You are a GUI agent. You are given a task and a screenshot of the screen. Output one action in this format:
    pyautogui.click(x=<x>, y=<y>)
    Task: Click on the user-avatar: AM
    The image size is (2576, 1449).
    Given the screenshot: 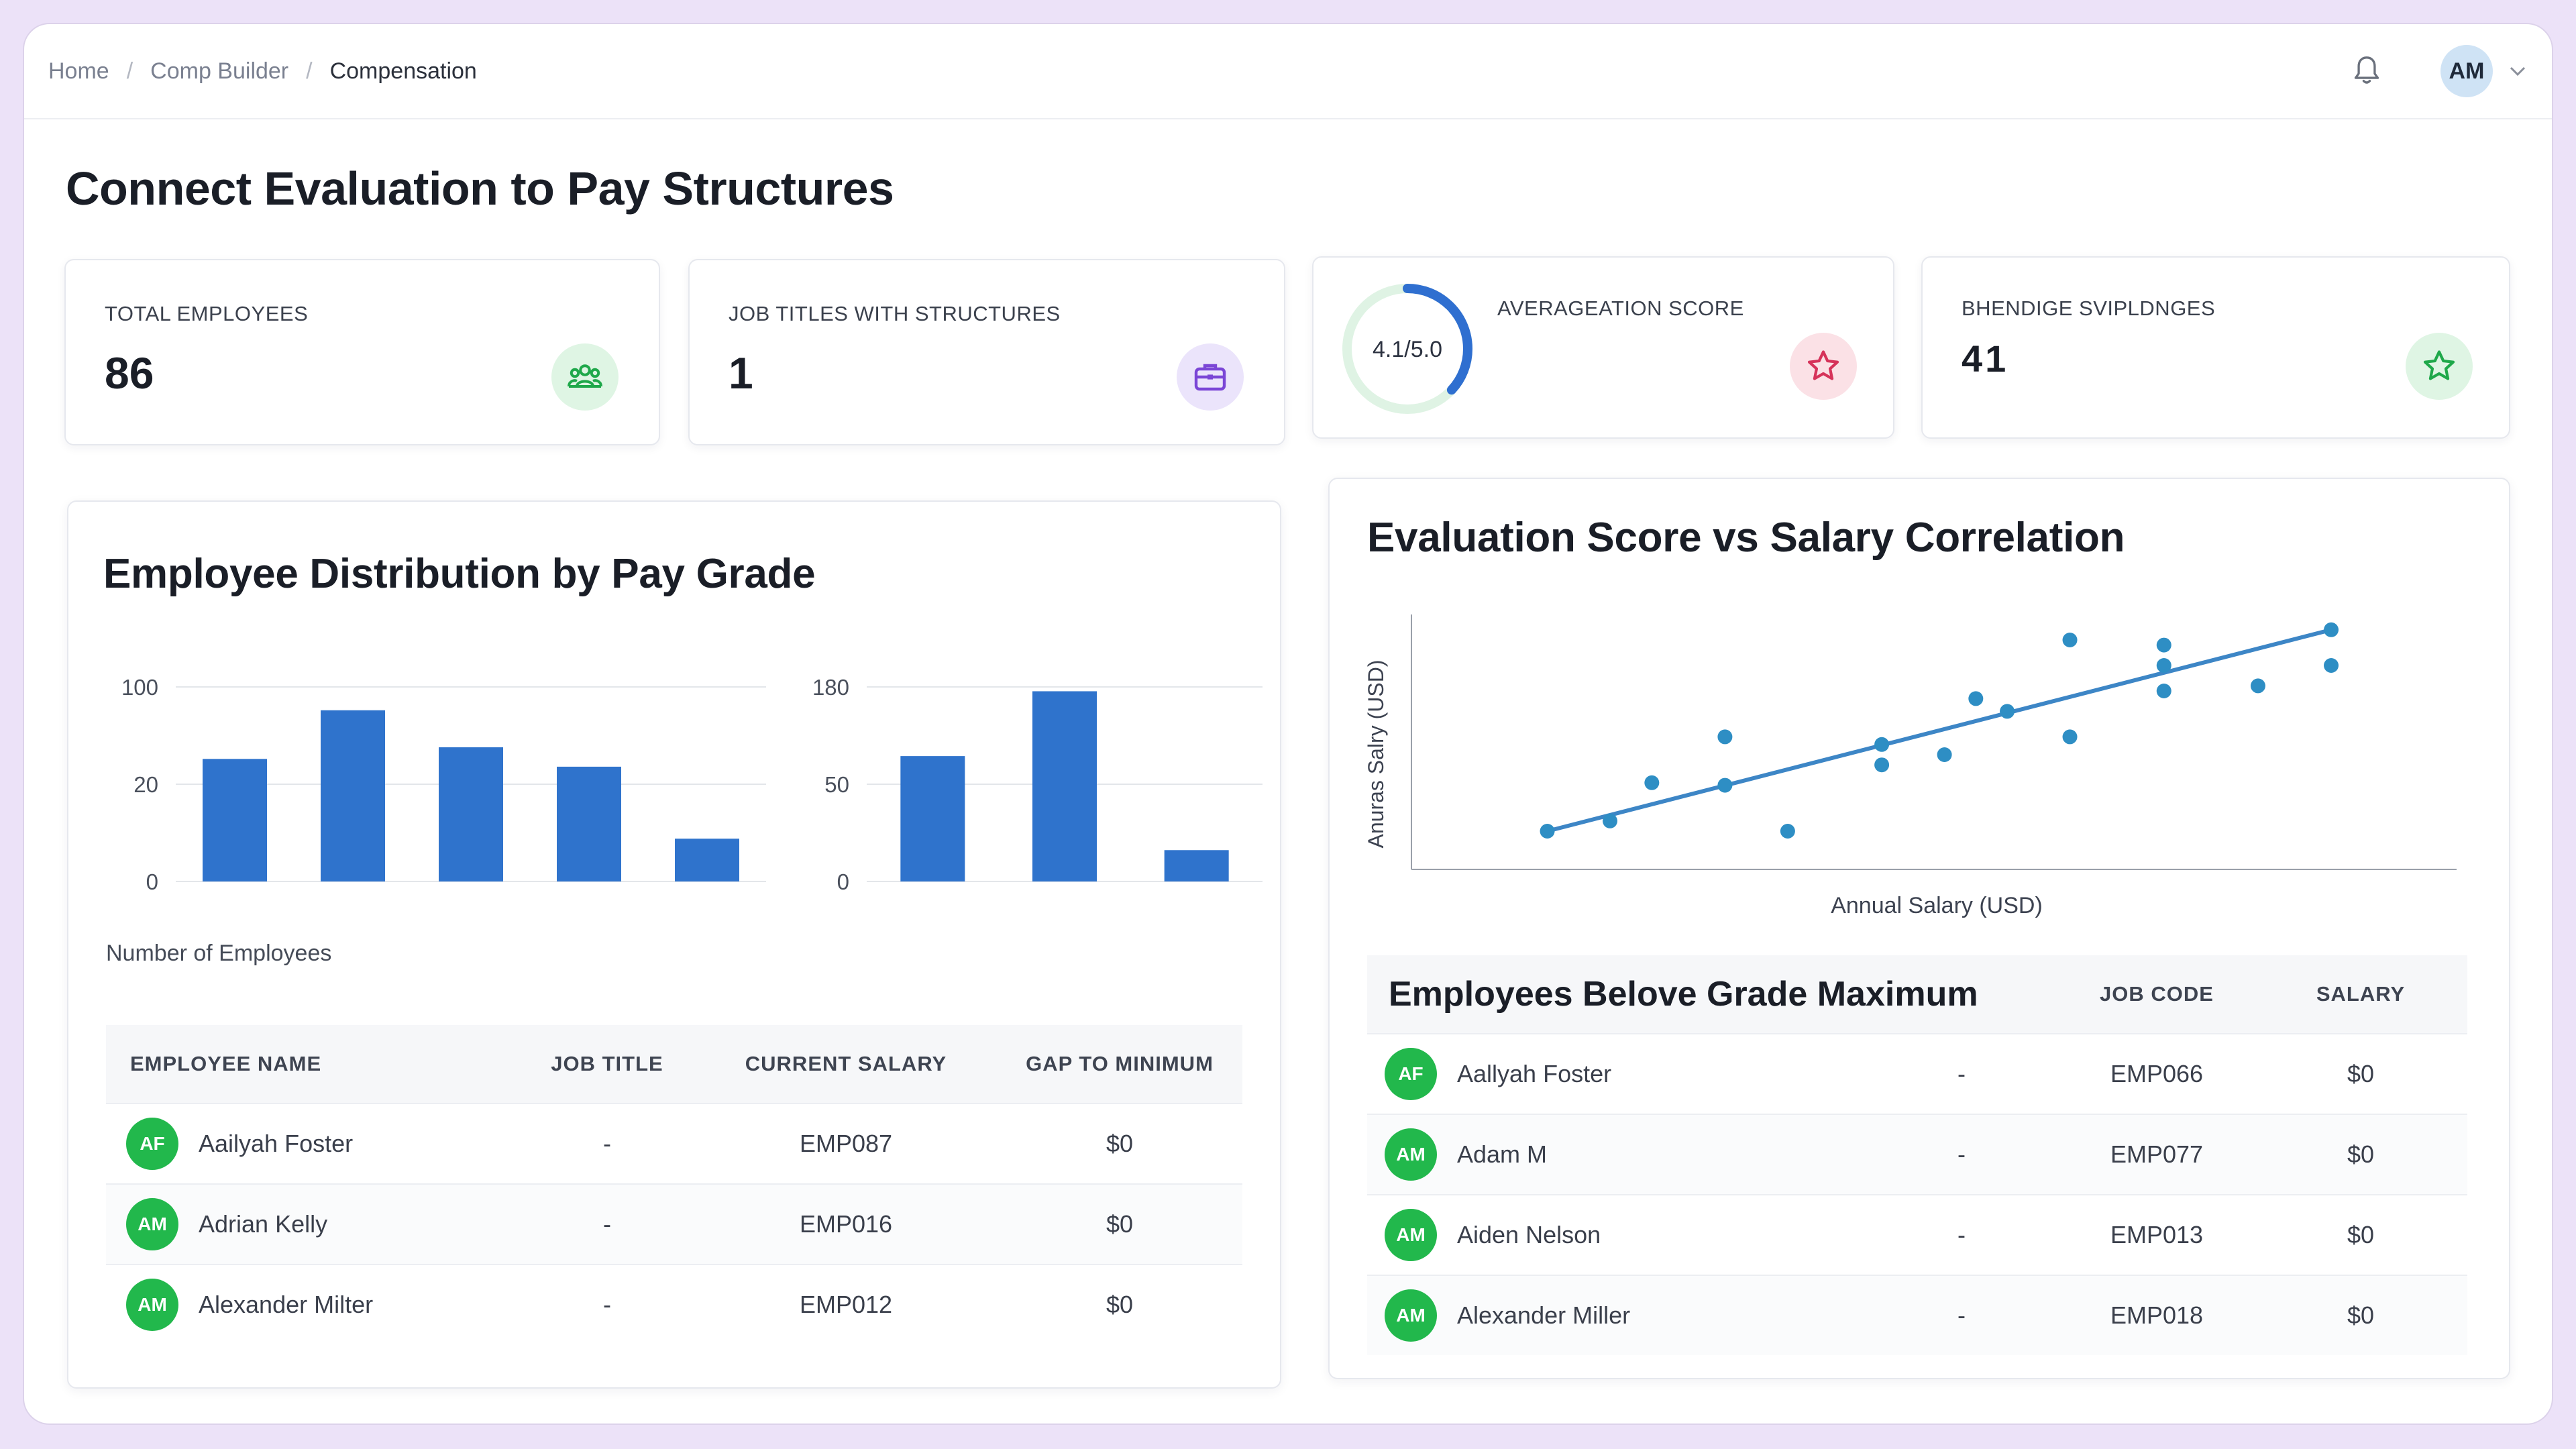 What is the action you would take?
    pyautogui.click(x=2466, y=71)
    